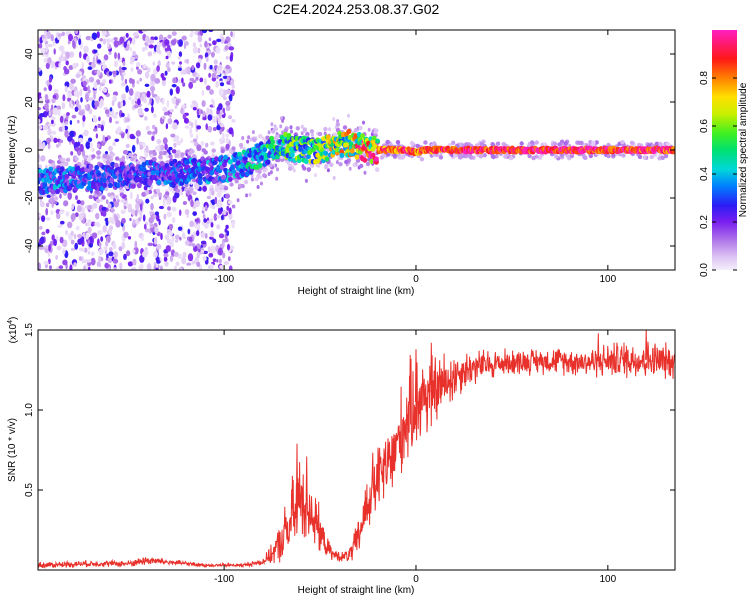 The height and width of the screenshot is (600, 750). I want to click on spectrogram-y-tick-label: -40, so click(29, 245).